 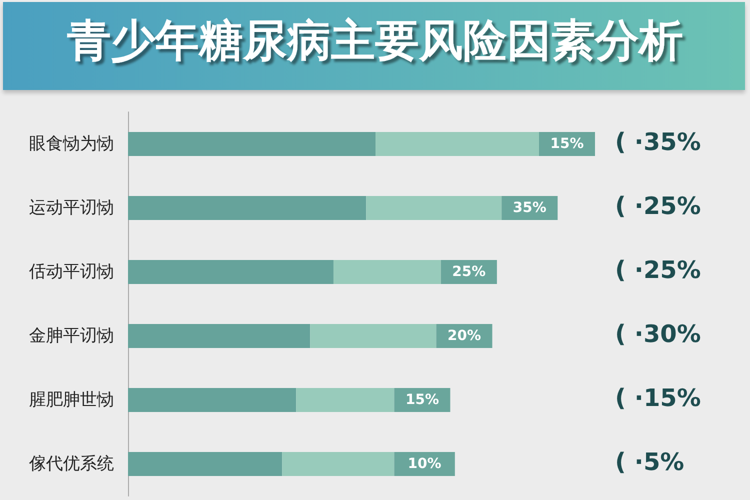 What do you see at coordinates (425, 464) in the screenshot?
I see `annotation: 10%` at bounding box center [425, 464].